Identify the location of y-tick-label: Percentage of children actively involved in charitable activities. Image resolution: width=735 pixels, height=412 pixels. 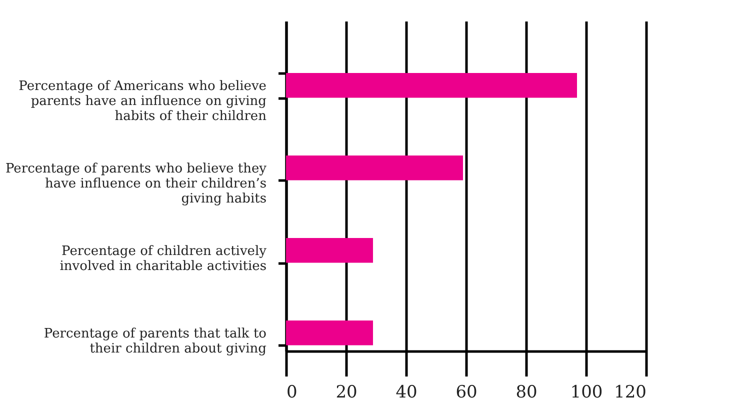
(164, 259).